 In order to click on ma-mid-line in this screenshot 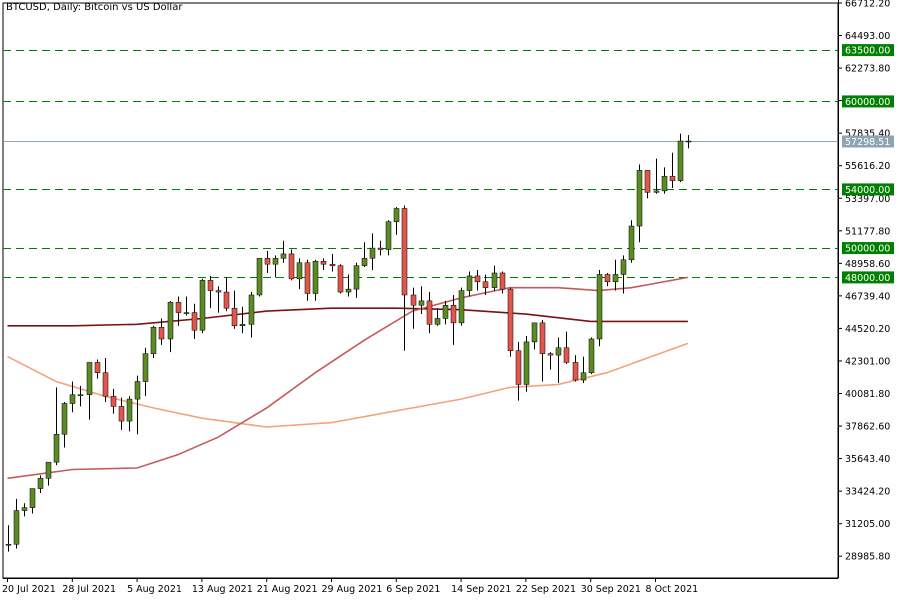, I will do `click(348, 385)`.